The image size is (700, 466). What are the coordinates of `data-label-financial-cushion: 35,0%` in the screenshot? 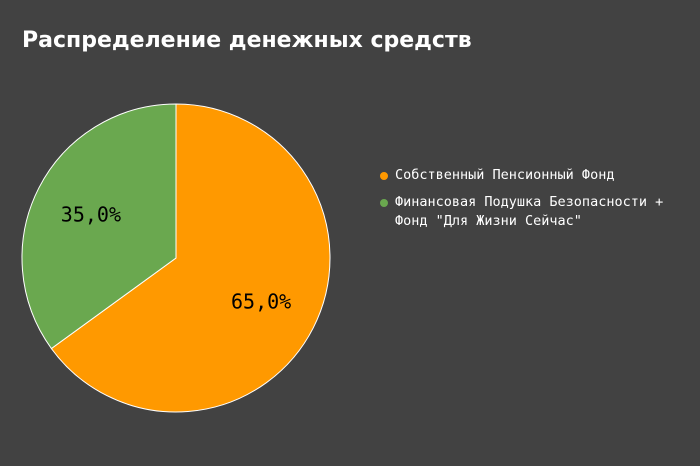 It's located at (91, 215).